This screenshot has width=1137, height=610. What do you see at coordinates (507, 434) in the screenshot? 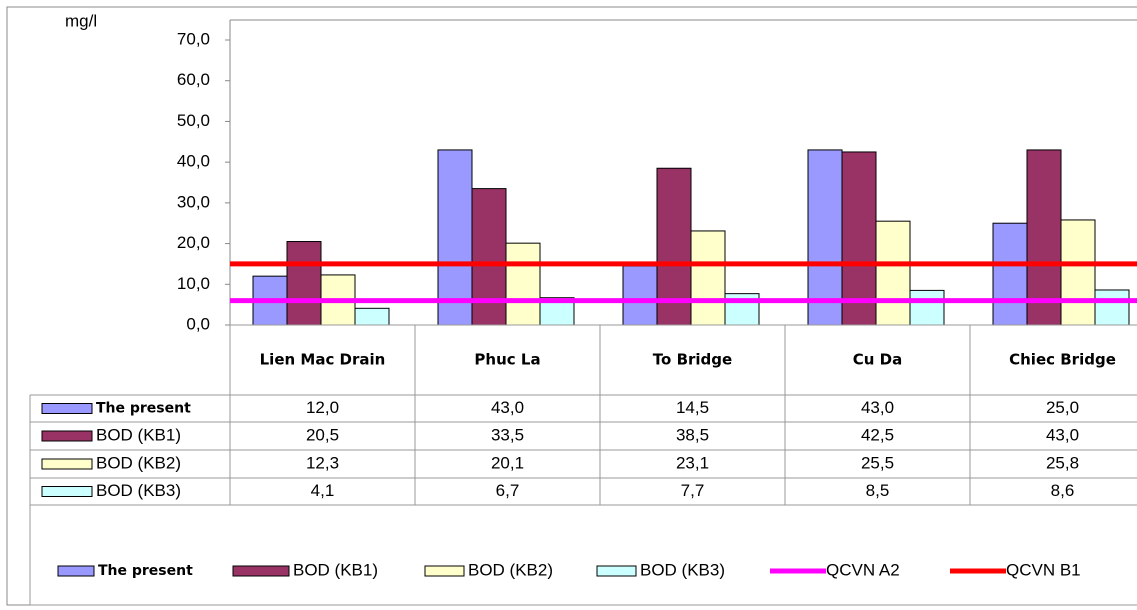
I see `table-value: 33,5` at bounding box center [507, 434].